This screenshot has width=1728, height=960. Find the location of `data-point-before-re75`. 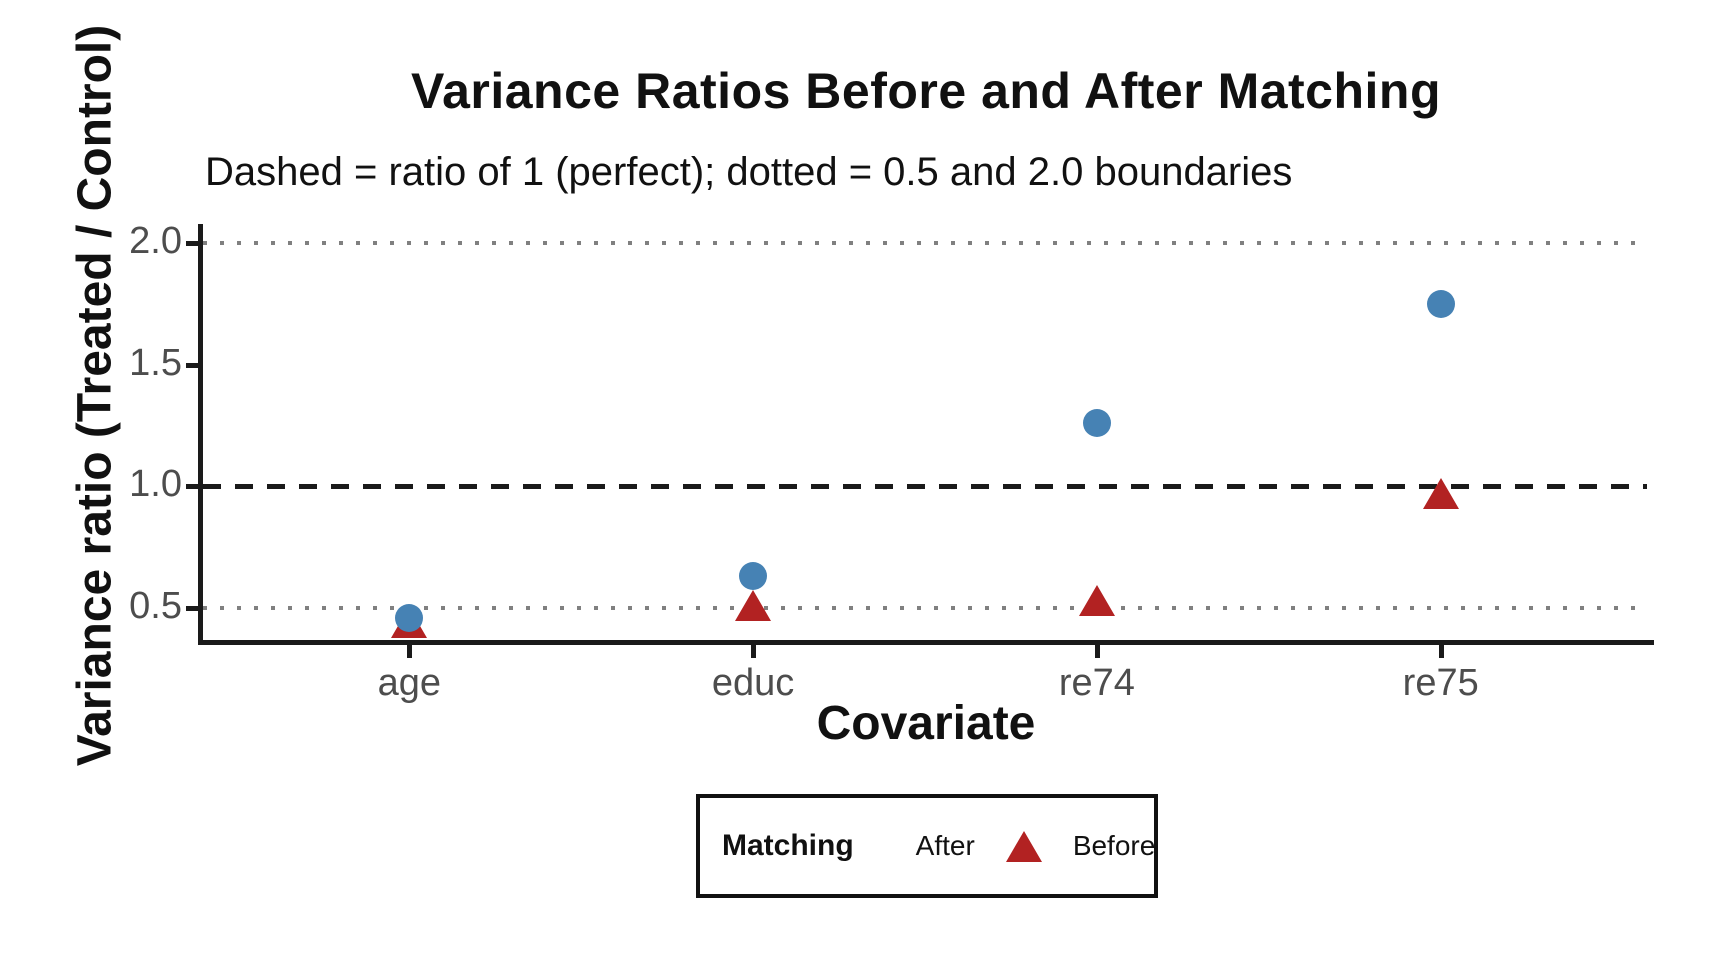

data-point-before-re75 is located at coordinates (1440, 493).